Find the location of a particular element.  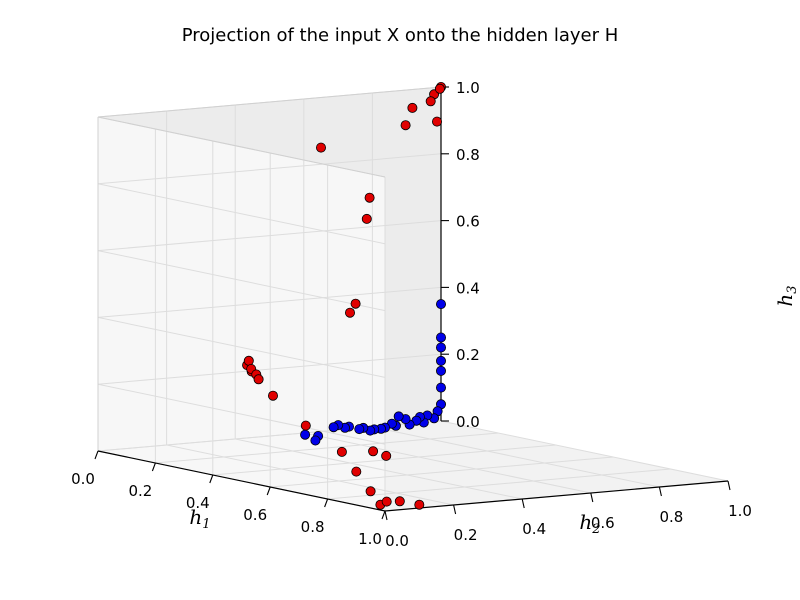

h3-tick-label: 0.4 is located at coordinates (468, 288).